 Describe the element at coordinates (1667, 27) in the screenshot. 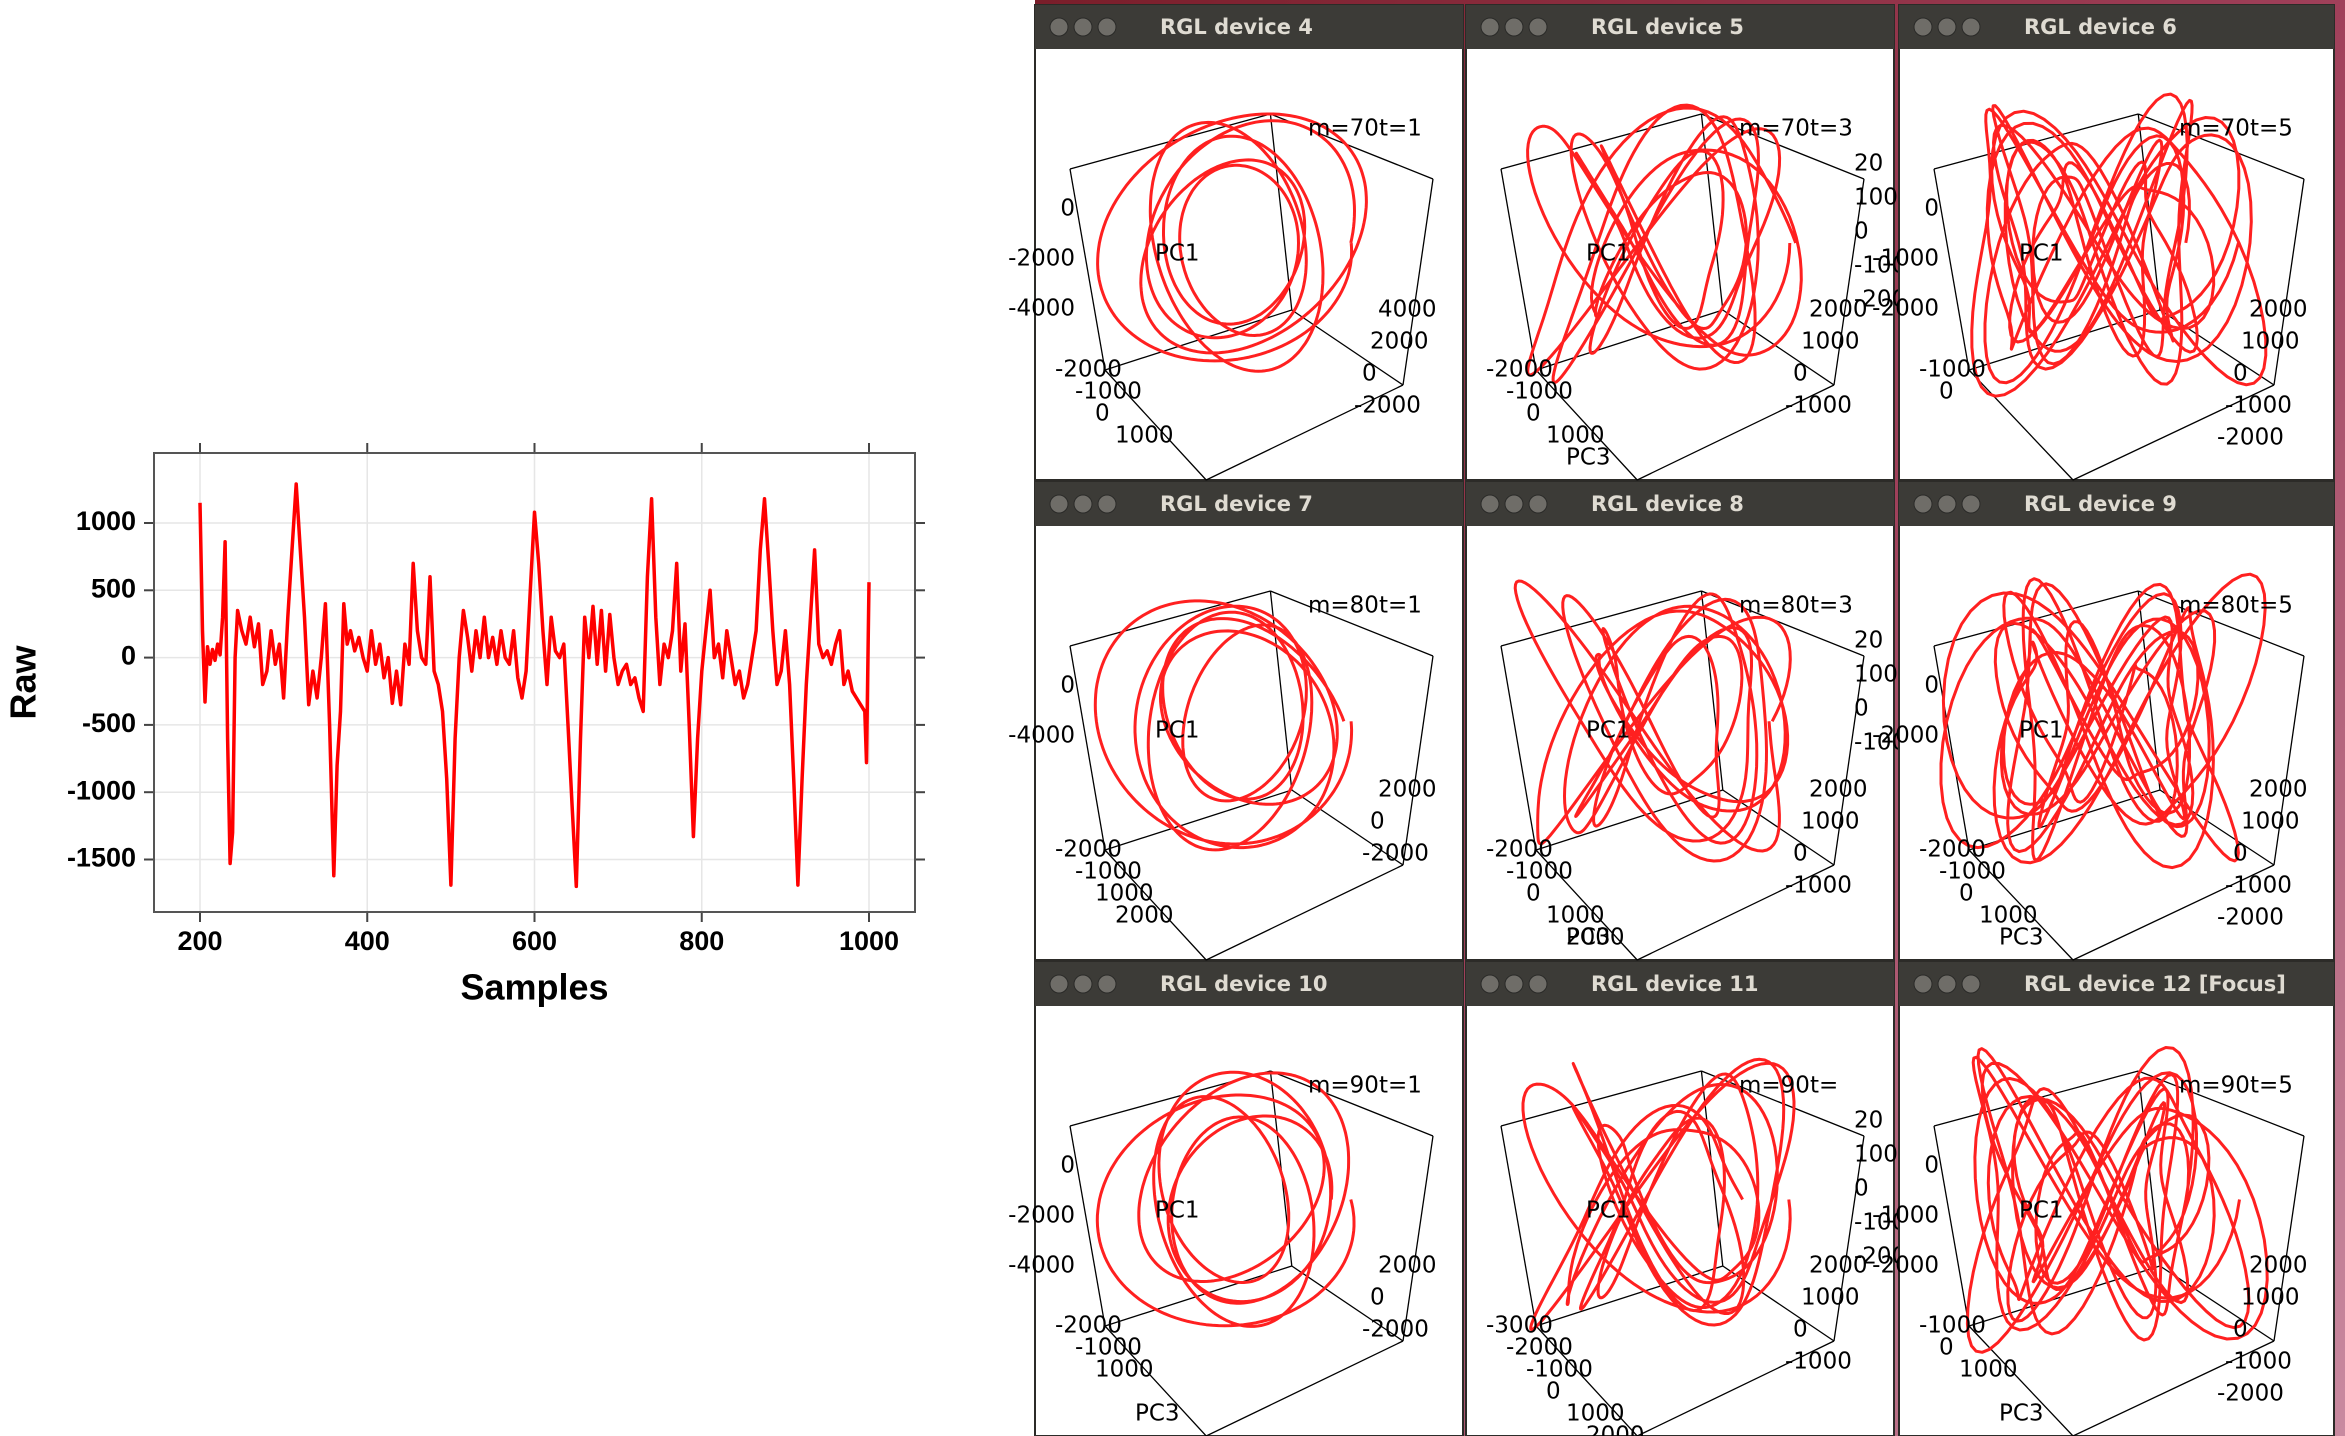

I see `window-title: RGL device 5` at that location.